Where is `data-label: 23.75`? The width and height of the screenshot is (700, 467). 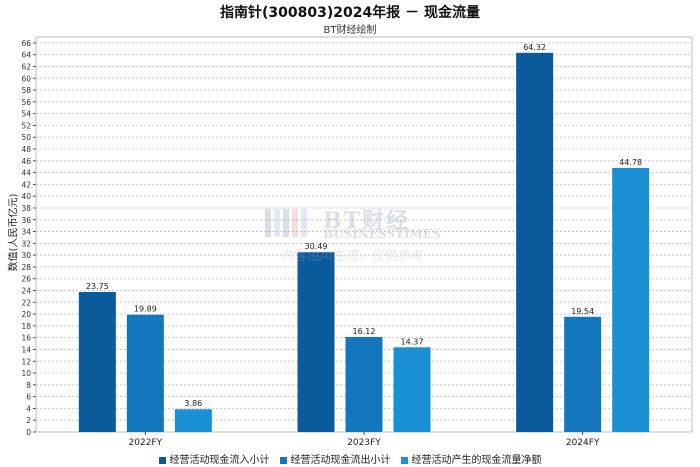
data-label: 23.75 is located at coordinates (97, 286).